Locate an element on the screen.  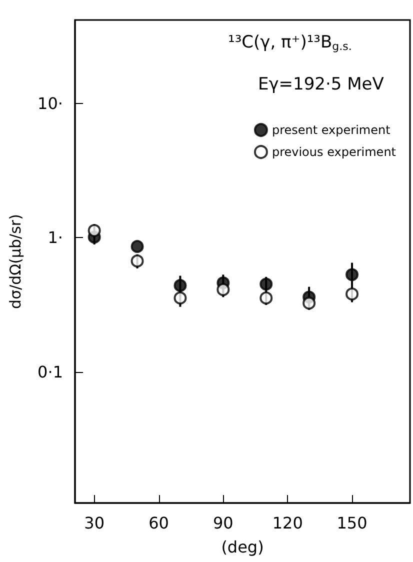
x-tick-label: 60 is located at coordinates (158, 523).